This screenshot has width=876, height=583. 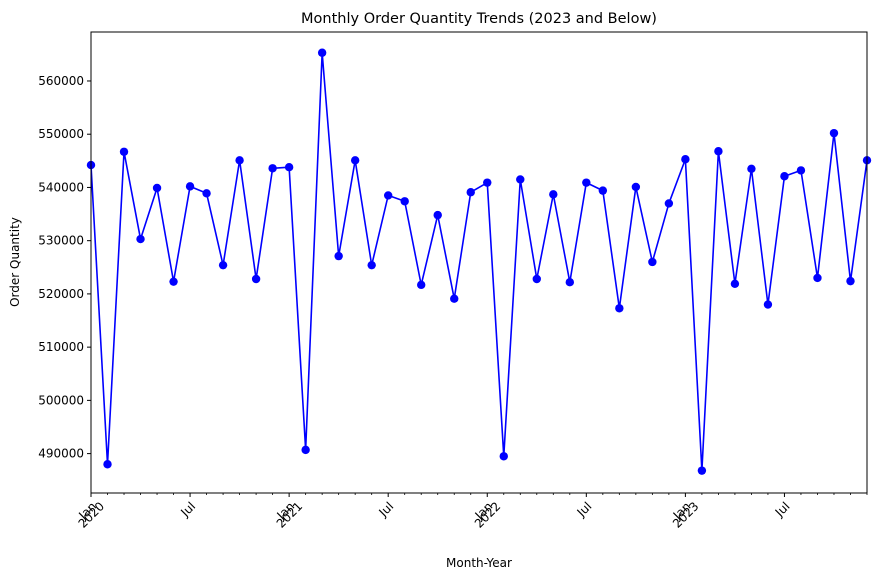 What do you see at coordinates (61, 400) in the screenshot?
I see `y-tick-label: 500000` at bounding box center [61, 400].